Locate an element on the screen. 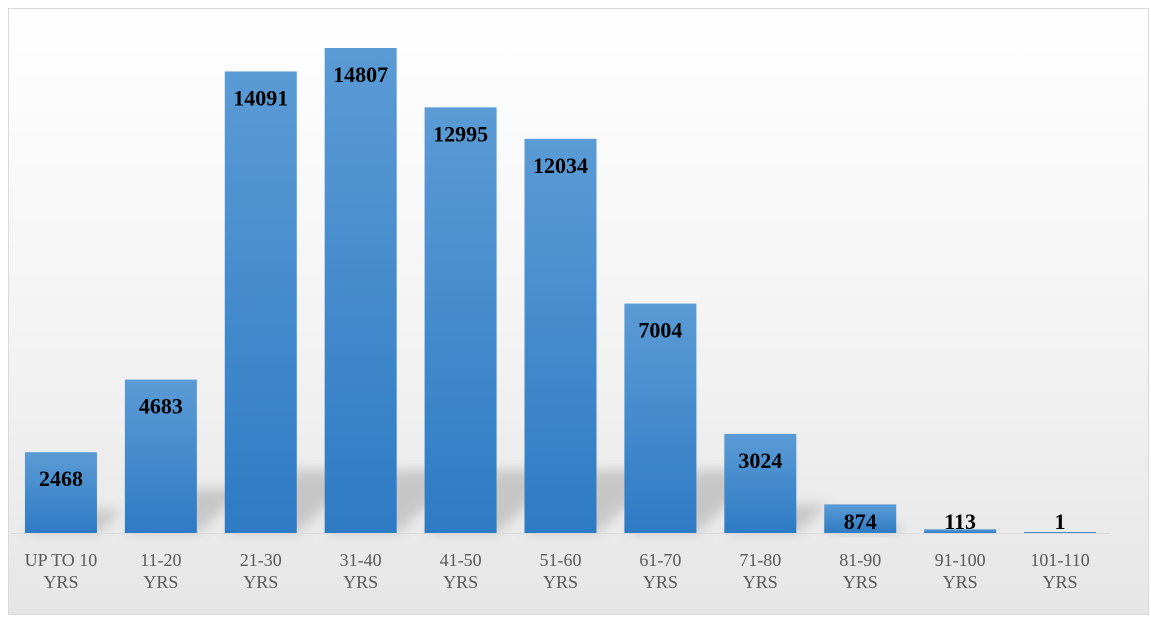 This screenshot has height=617, width=1151. x-tick-label: 61-70 is located at coordinates (660, 560).